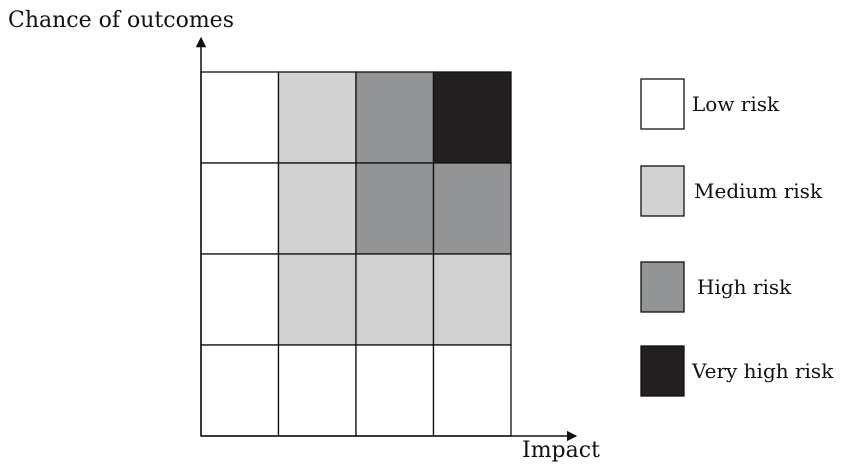 The height and width of the screenshot is (464, 841). I want to click on legend-label-3: High risk, so click(744, 287).